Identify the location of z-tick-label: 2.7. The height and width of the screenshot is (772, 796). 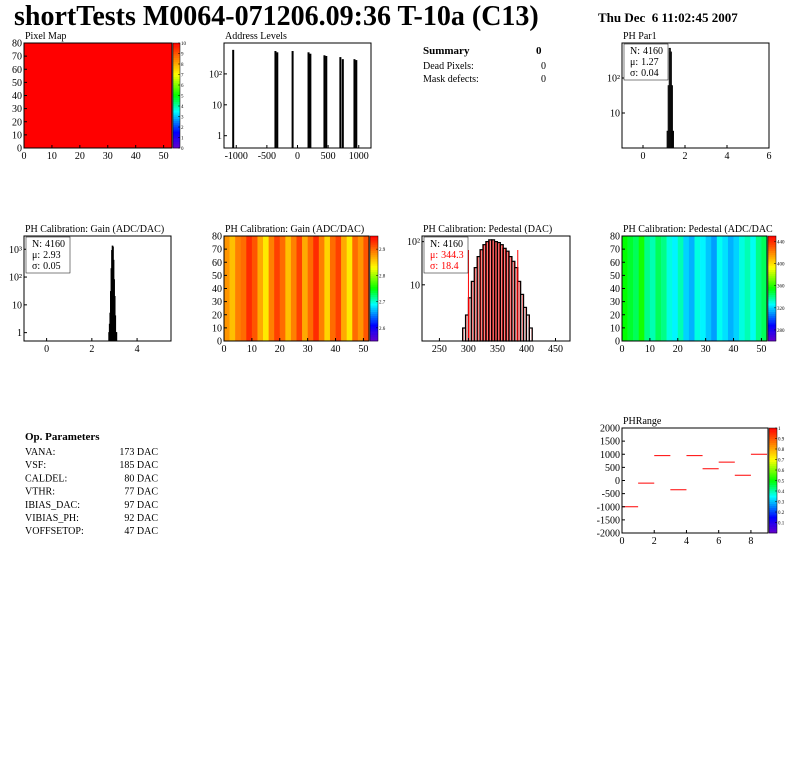
(382, 303).